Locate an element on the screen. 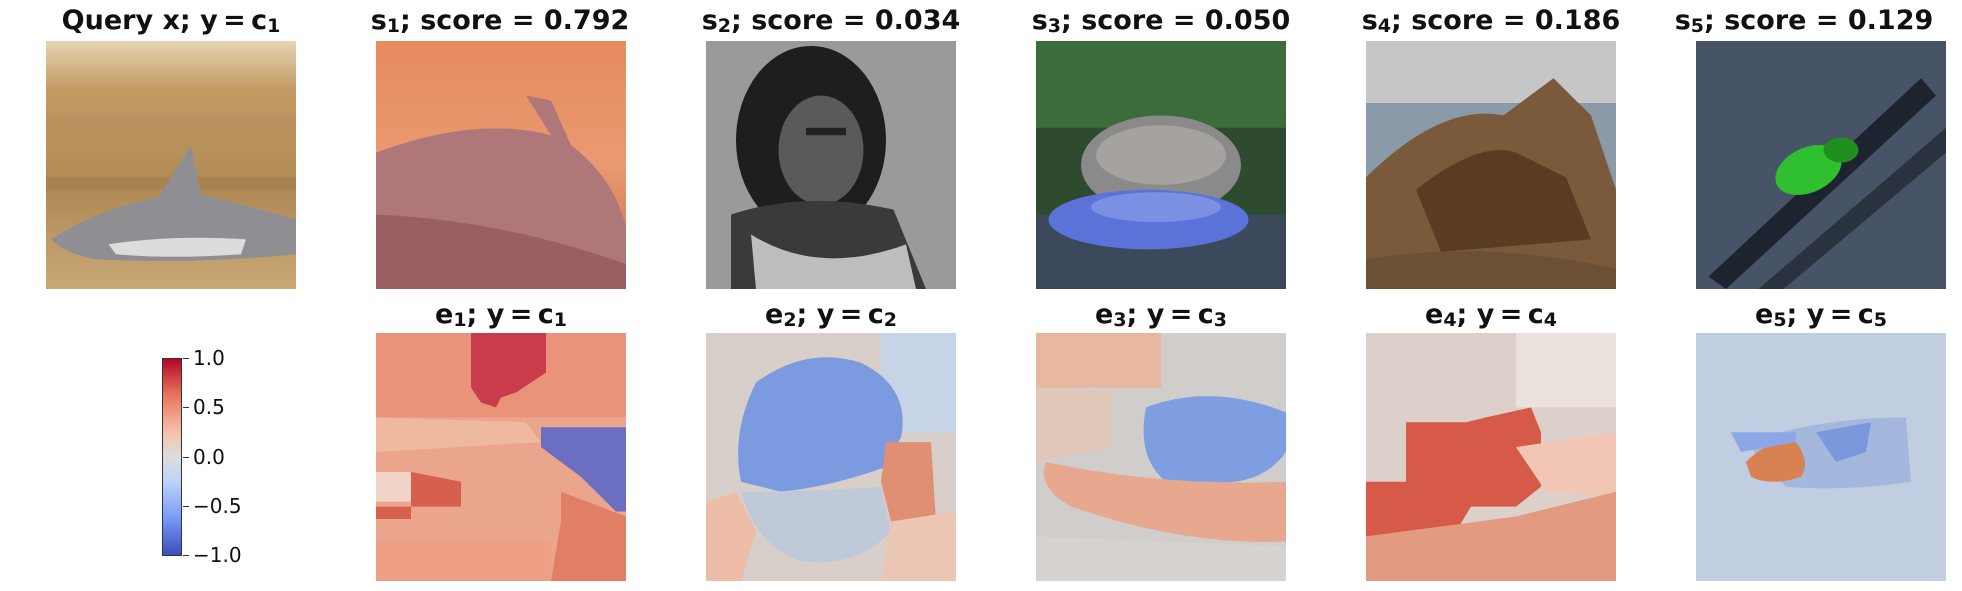 The image size is (1962, 591). sample-title-5: s5; score = 0.129 is located at coordinates (1804, 21).